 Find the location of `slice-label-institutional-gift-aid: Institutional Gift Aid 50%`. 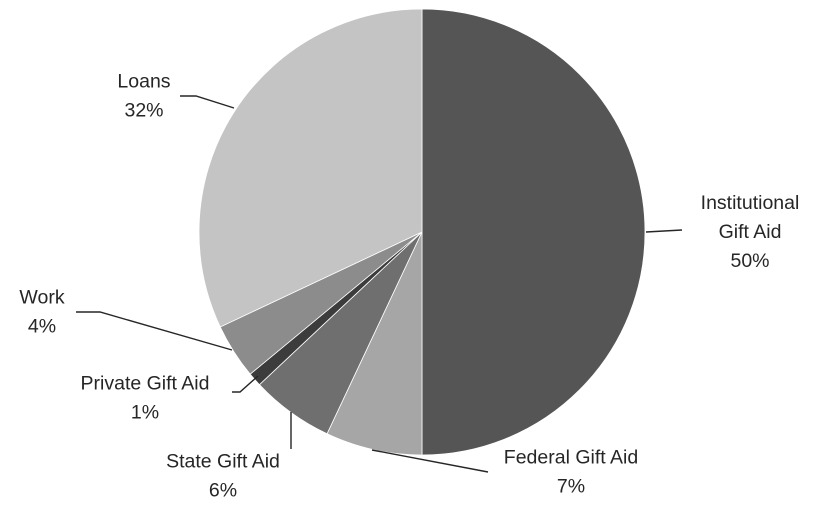

slice-label-institutional-gift-aid: Institutional Gift Aid 50% is located at coordinates (750, 232).